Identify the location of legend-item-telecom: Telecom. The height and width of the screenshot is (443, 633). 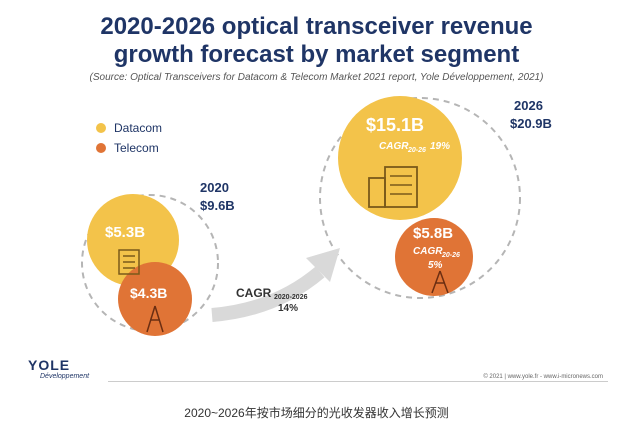
(129, 148).